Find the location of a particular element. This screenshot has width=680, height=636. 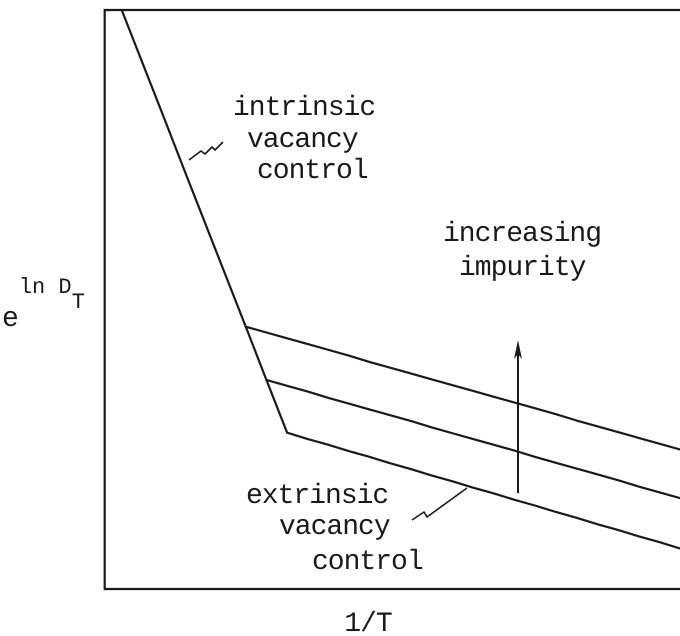

annotation: extrinsic vacancy control is located at coordinates (334, 529).